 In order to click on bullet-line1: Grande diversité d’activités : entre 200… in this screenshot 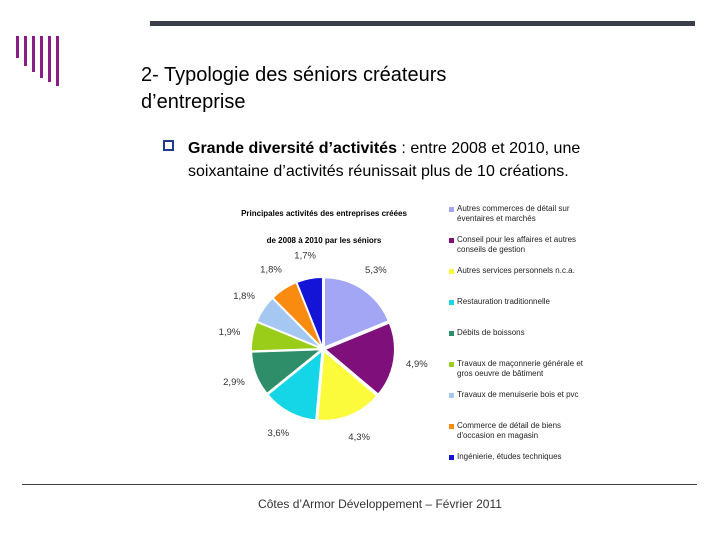, I will do `click(415, 148)`.